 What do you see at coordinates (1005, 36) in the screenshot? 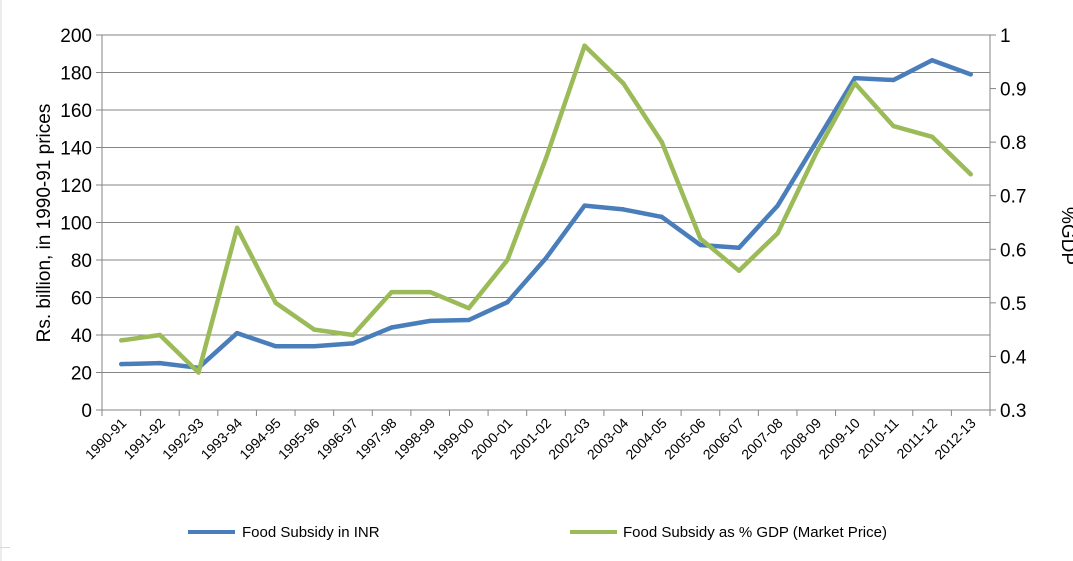
I see `y2-tick-label: 1` at bounding box center [1005, 36].